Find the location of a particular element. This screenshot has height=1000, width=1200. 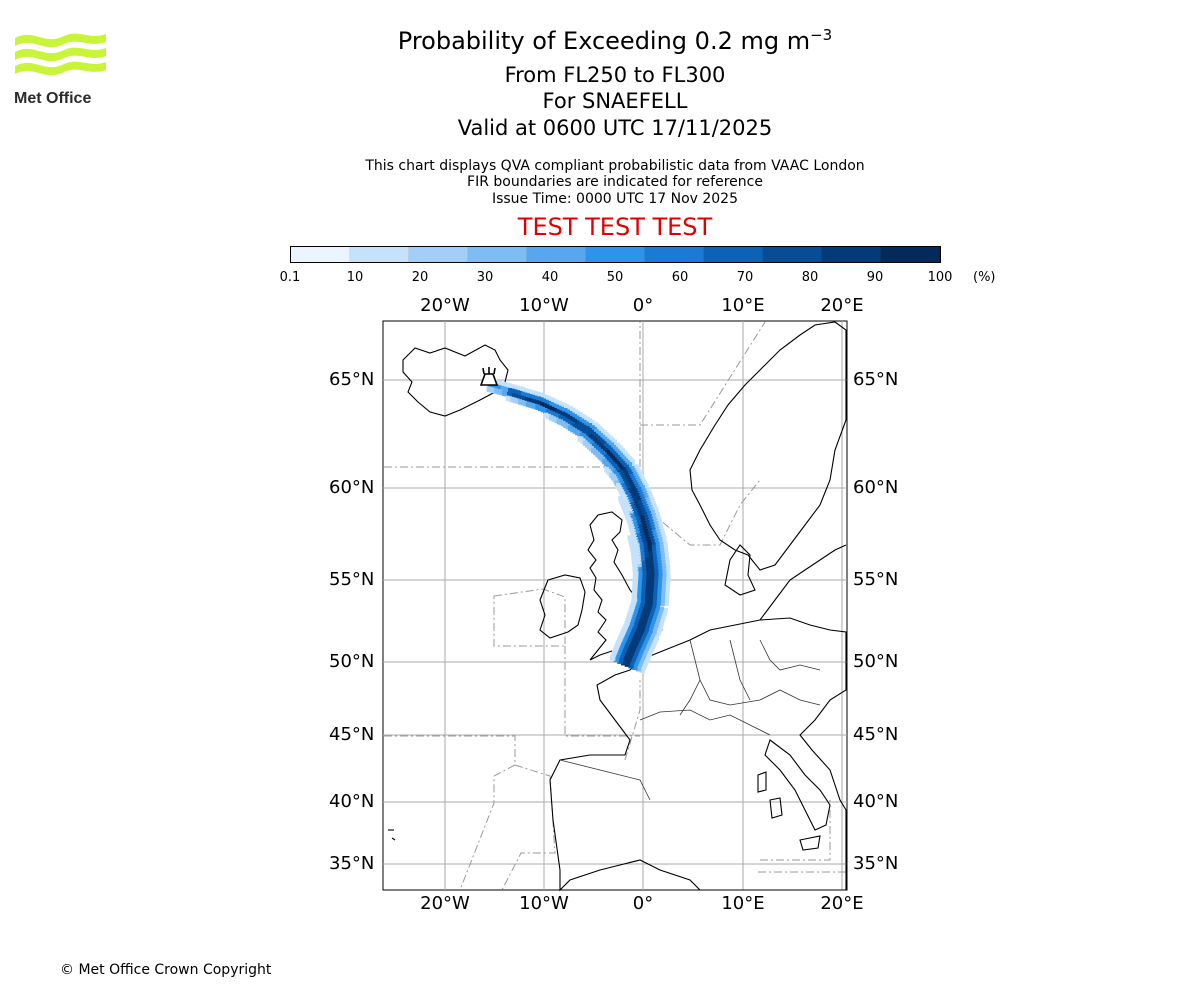

latitude-label: 55°N is located at coordinates (352, 579).